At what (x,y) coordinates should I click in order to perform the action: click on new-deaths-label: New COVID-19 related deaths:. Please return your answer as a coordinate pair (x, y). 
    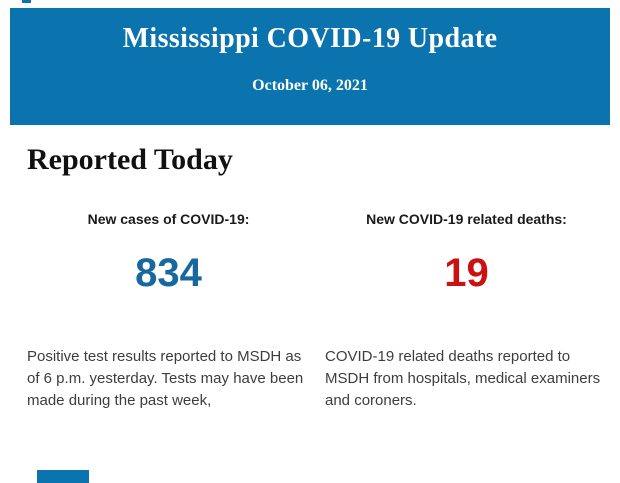
    Looking at the image, I should click on (466, 219).